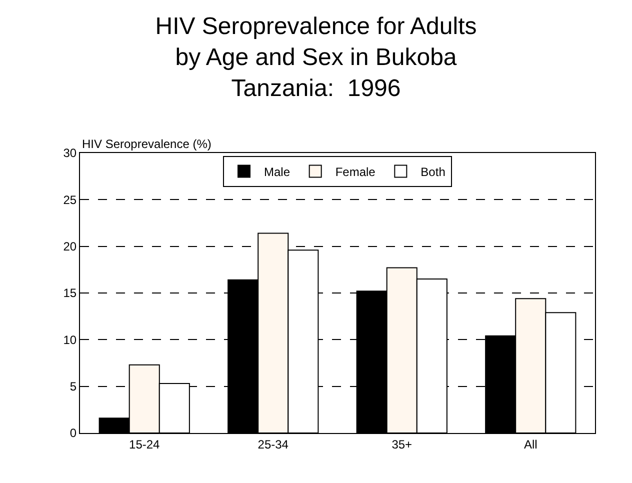 The image size is (632, 483). What do you see at coordinates (433, 171) in the screenshot?
I see `legend-label: Both` at bounding box center [433, 171].